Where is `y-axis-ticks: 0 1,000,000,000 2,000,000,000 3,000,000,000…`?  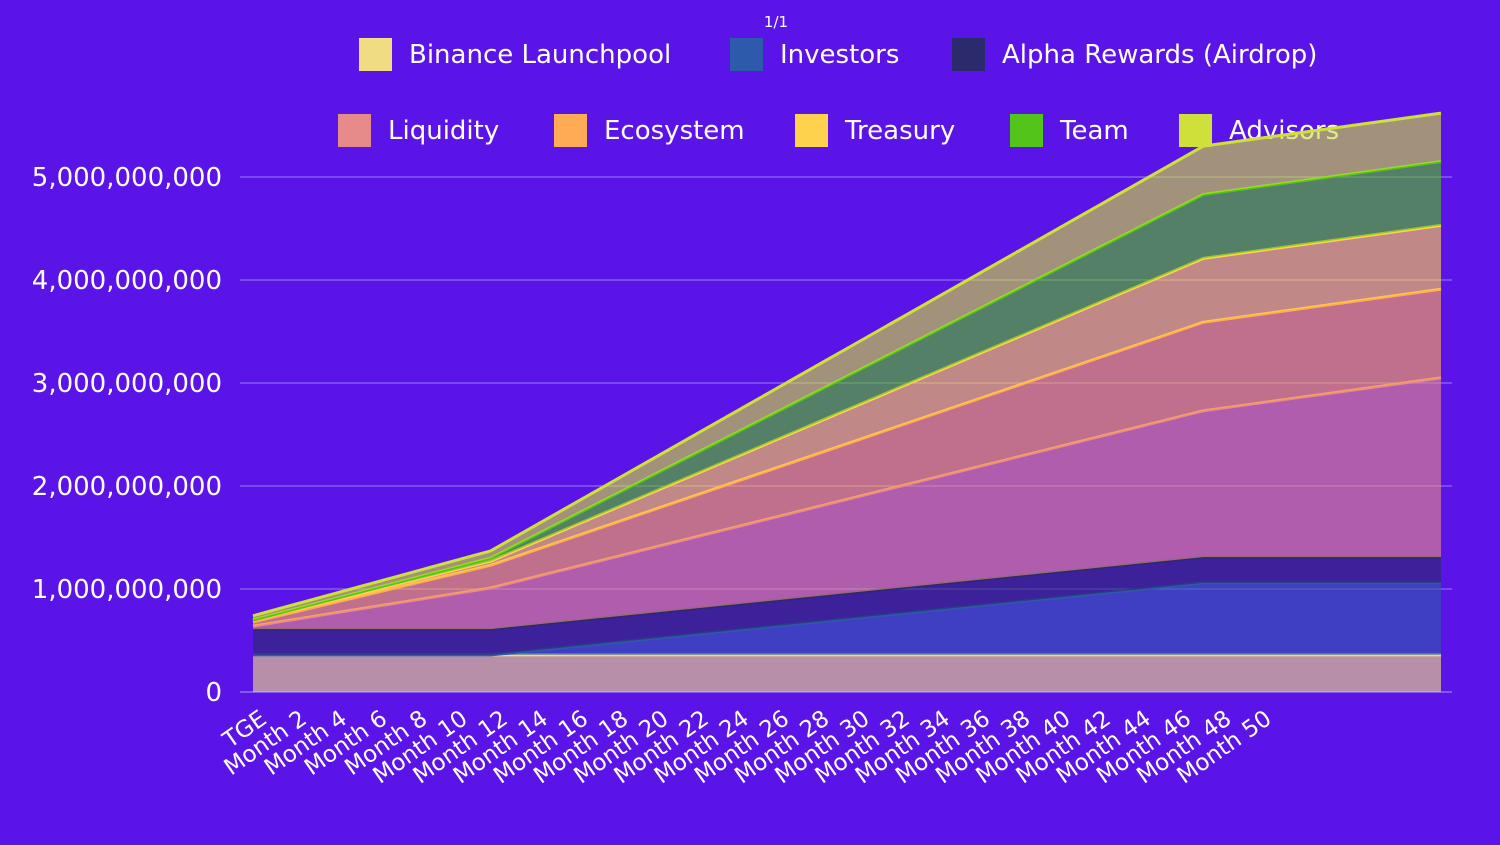
y-axis-ticks: 0 1,000,000,000 2,000,000,000 3,000,000,000… is located at coordinates (127, 435).